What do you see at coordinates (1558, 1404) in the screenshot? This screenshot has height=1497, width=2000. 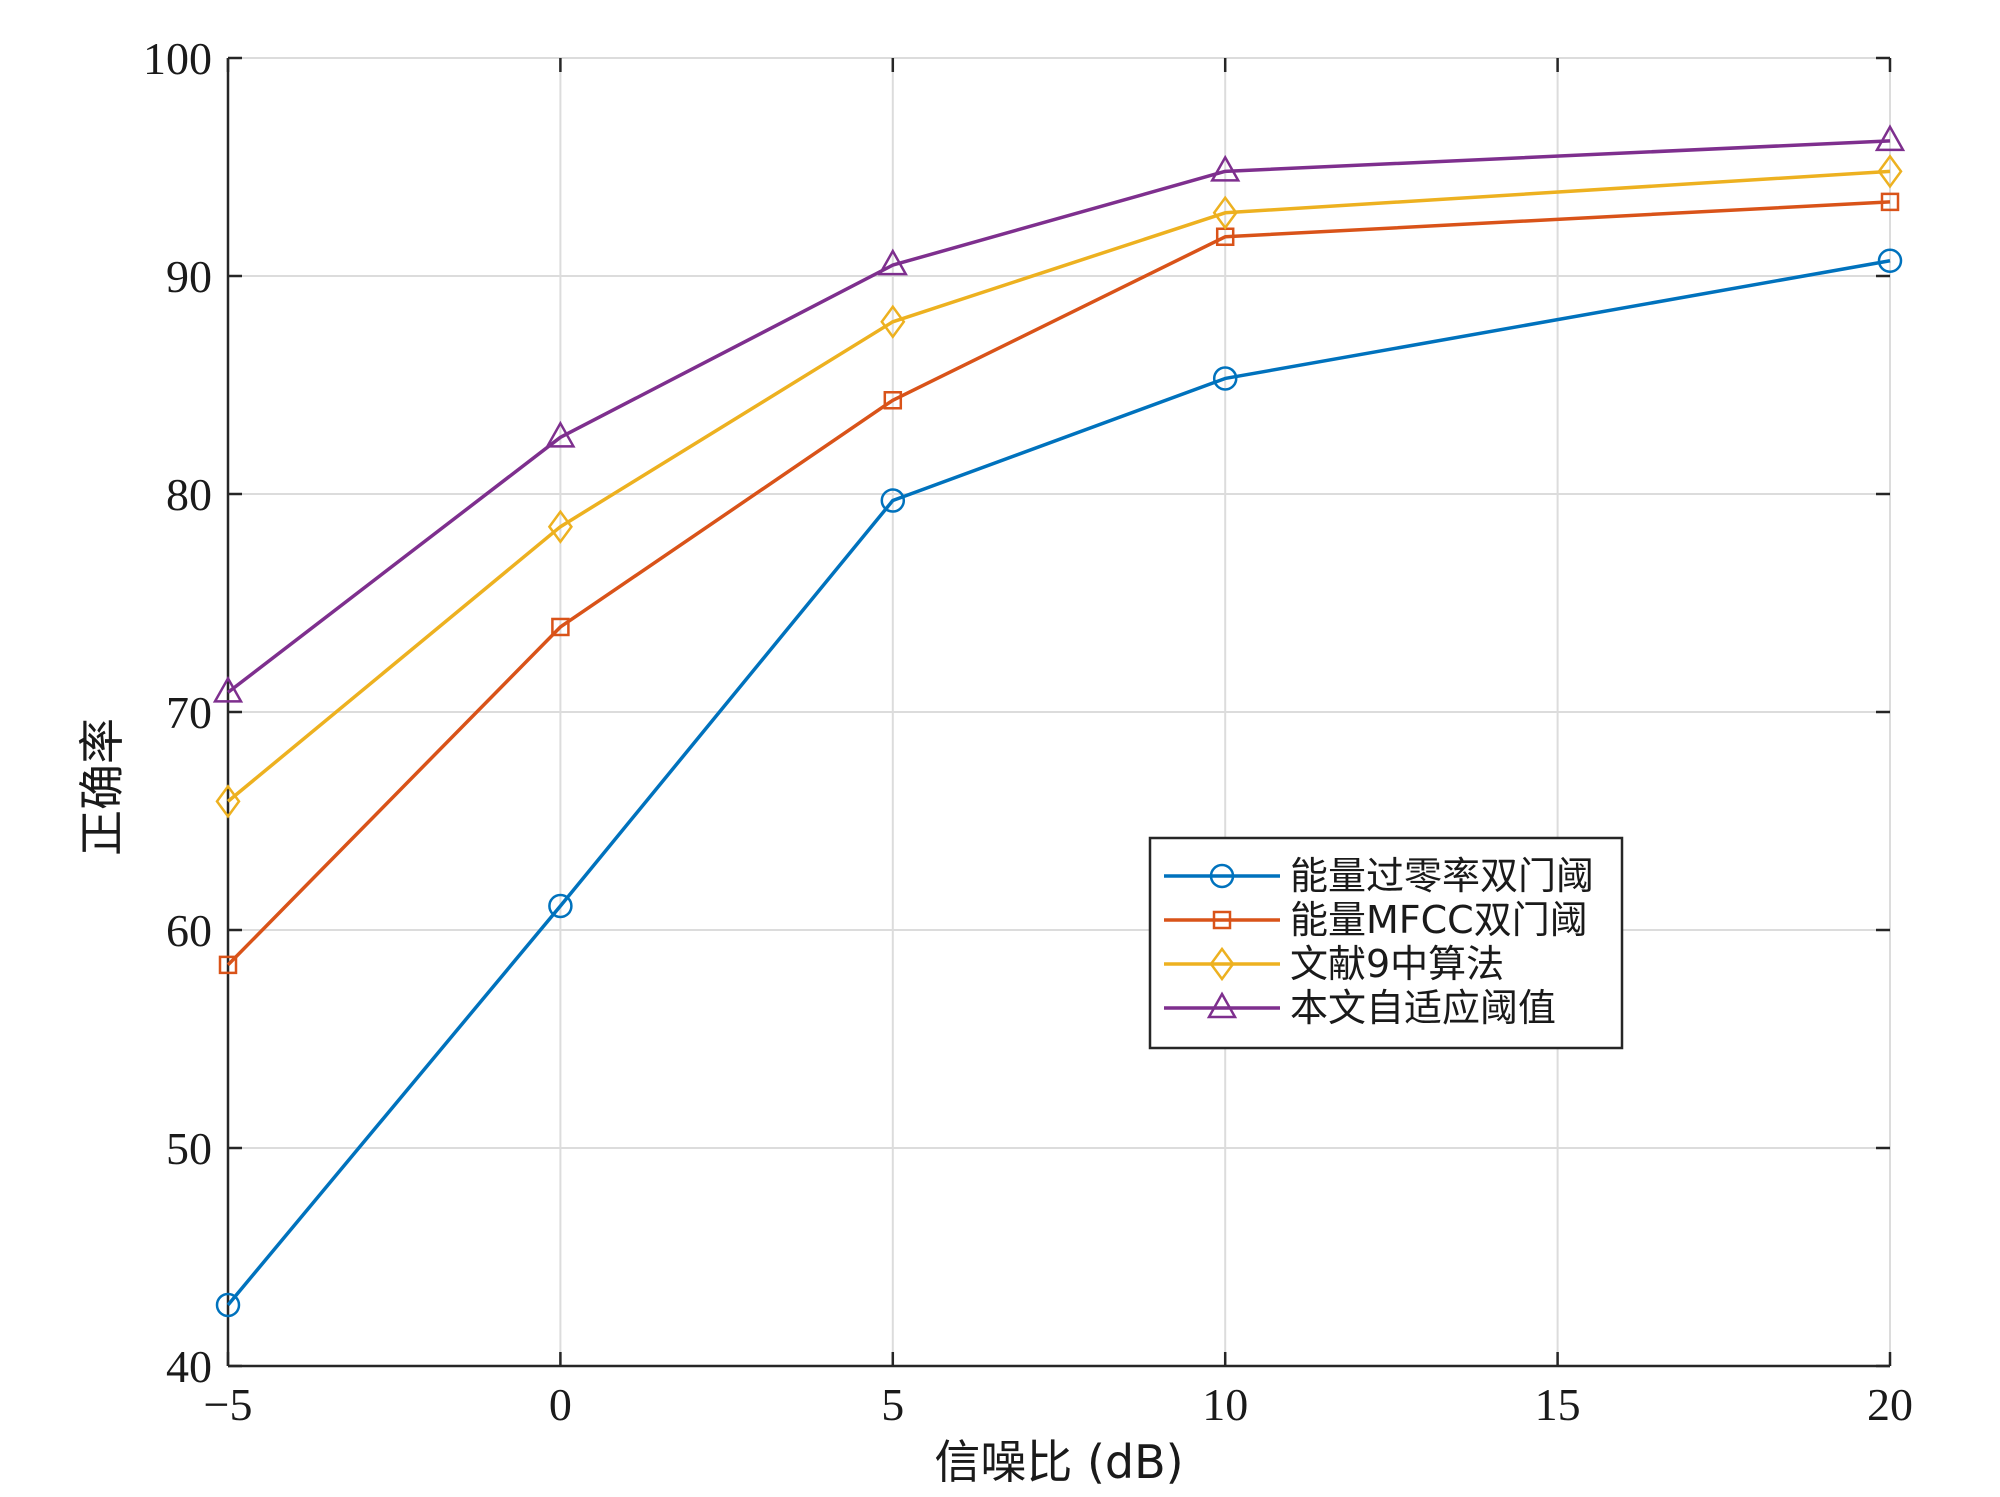 I see `x-tick-label: 15` at bounding box center [1558, 1404].